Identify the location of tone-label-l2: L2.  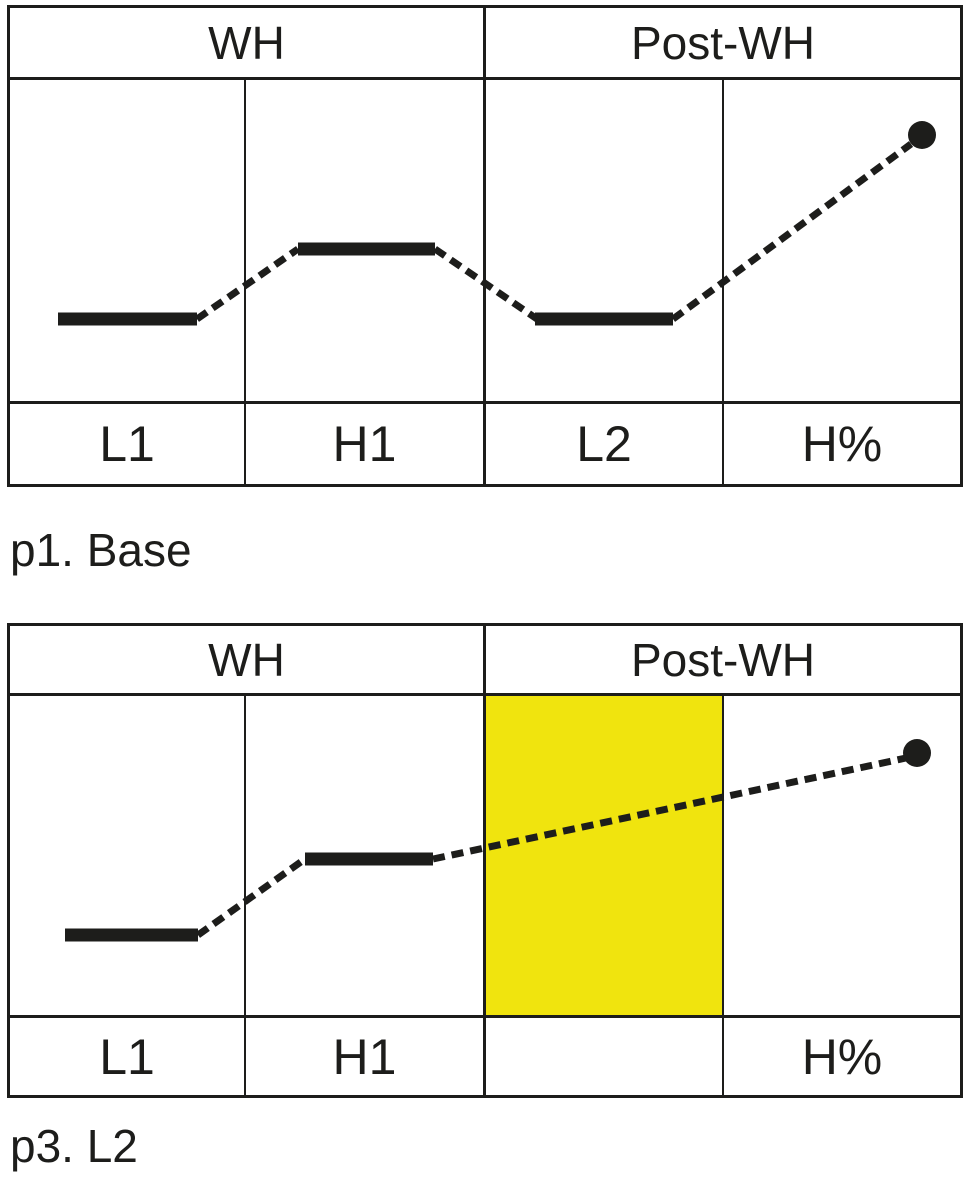
(604, 444).